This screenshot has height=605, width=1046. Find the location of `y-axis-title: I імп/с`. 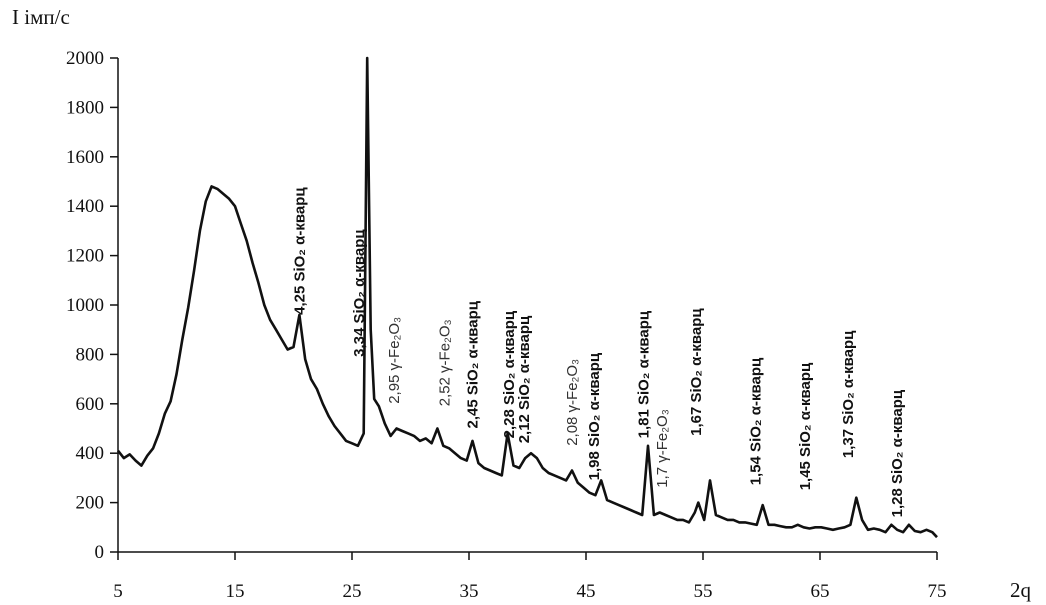

y-axis-title: I імп/с is located at coordinates (41, 17).